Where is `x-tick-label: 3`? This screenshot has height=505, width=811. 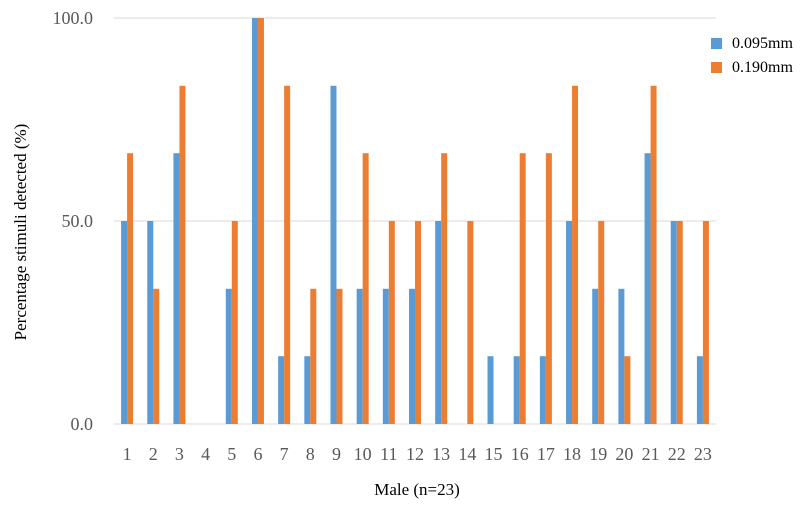
x-tick-label: 3 is located at coordinates (179, 454).